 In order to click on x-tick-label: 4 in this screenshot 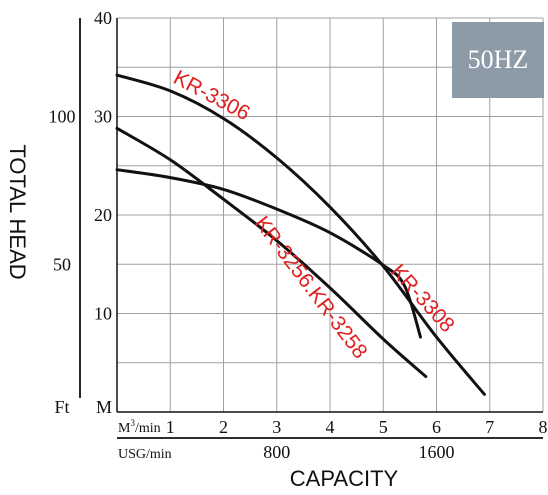, I will do `click(330, 427)`.